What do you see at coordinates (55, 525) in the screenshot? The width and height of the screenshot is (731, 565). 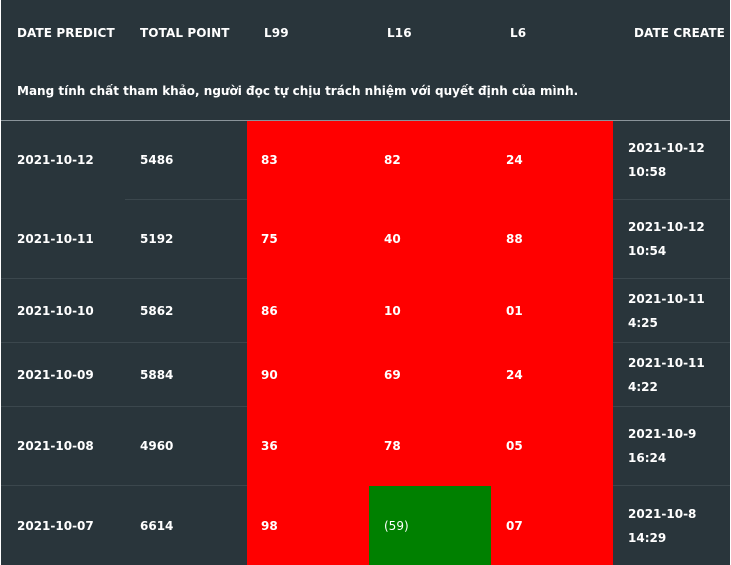 I see `cell-date-predict: 2021-10-07` at bounding box center [55, 525].